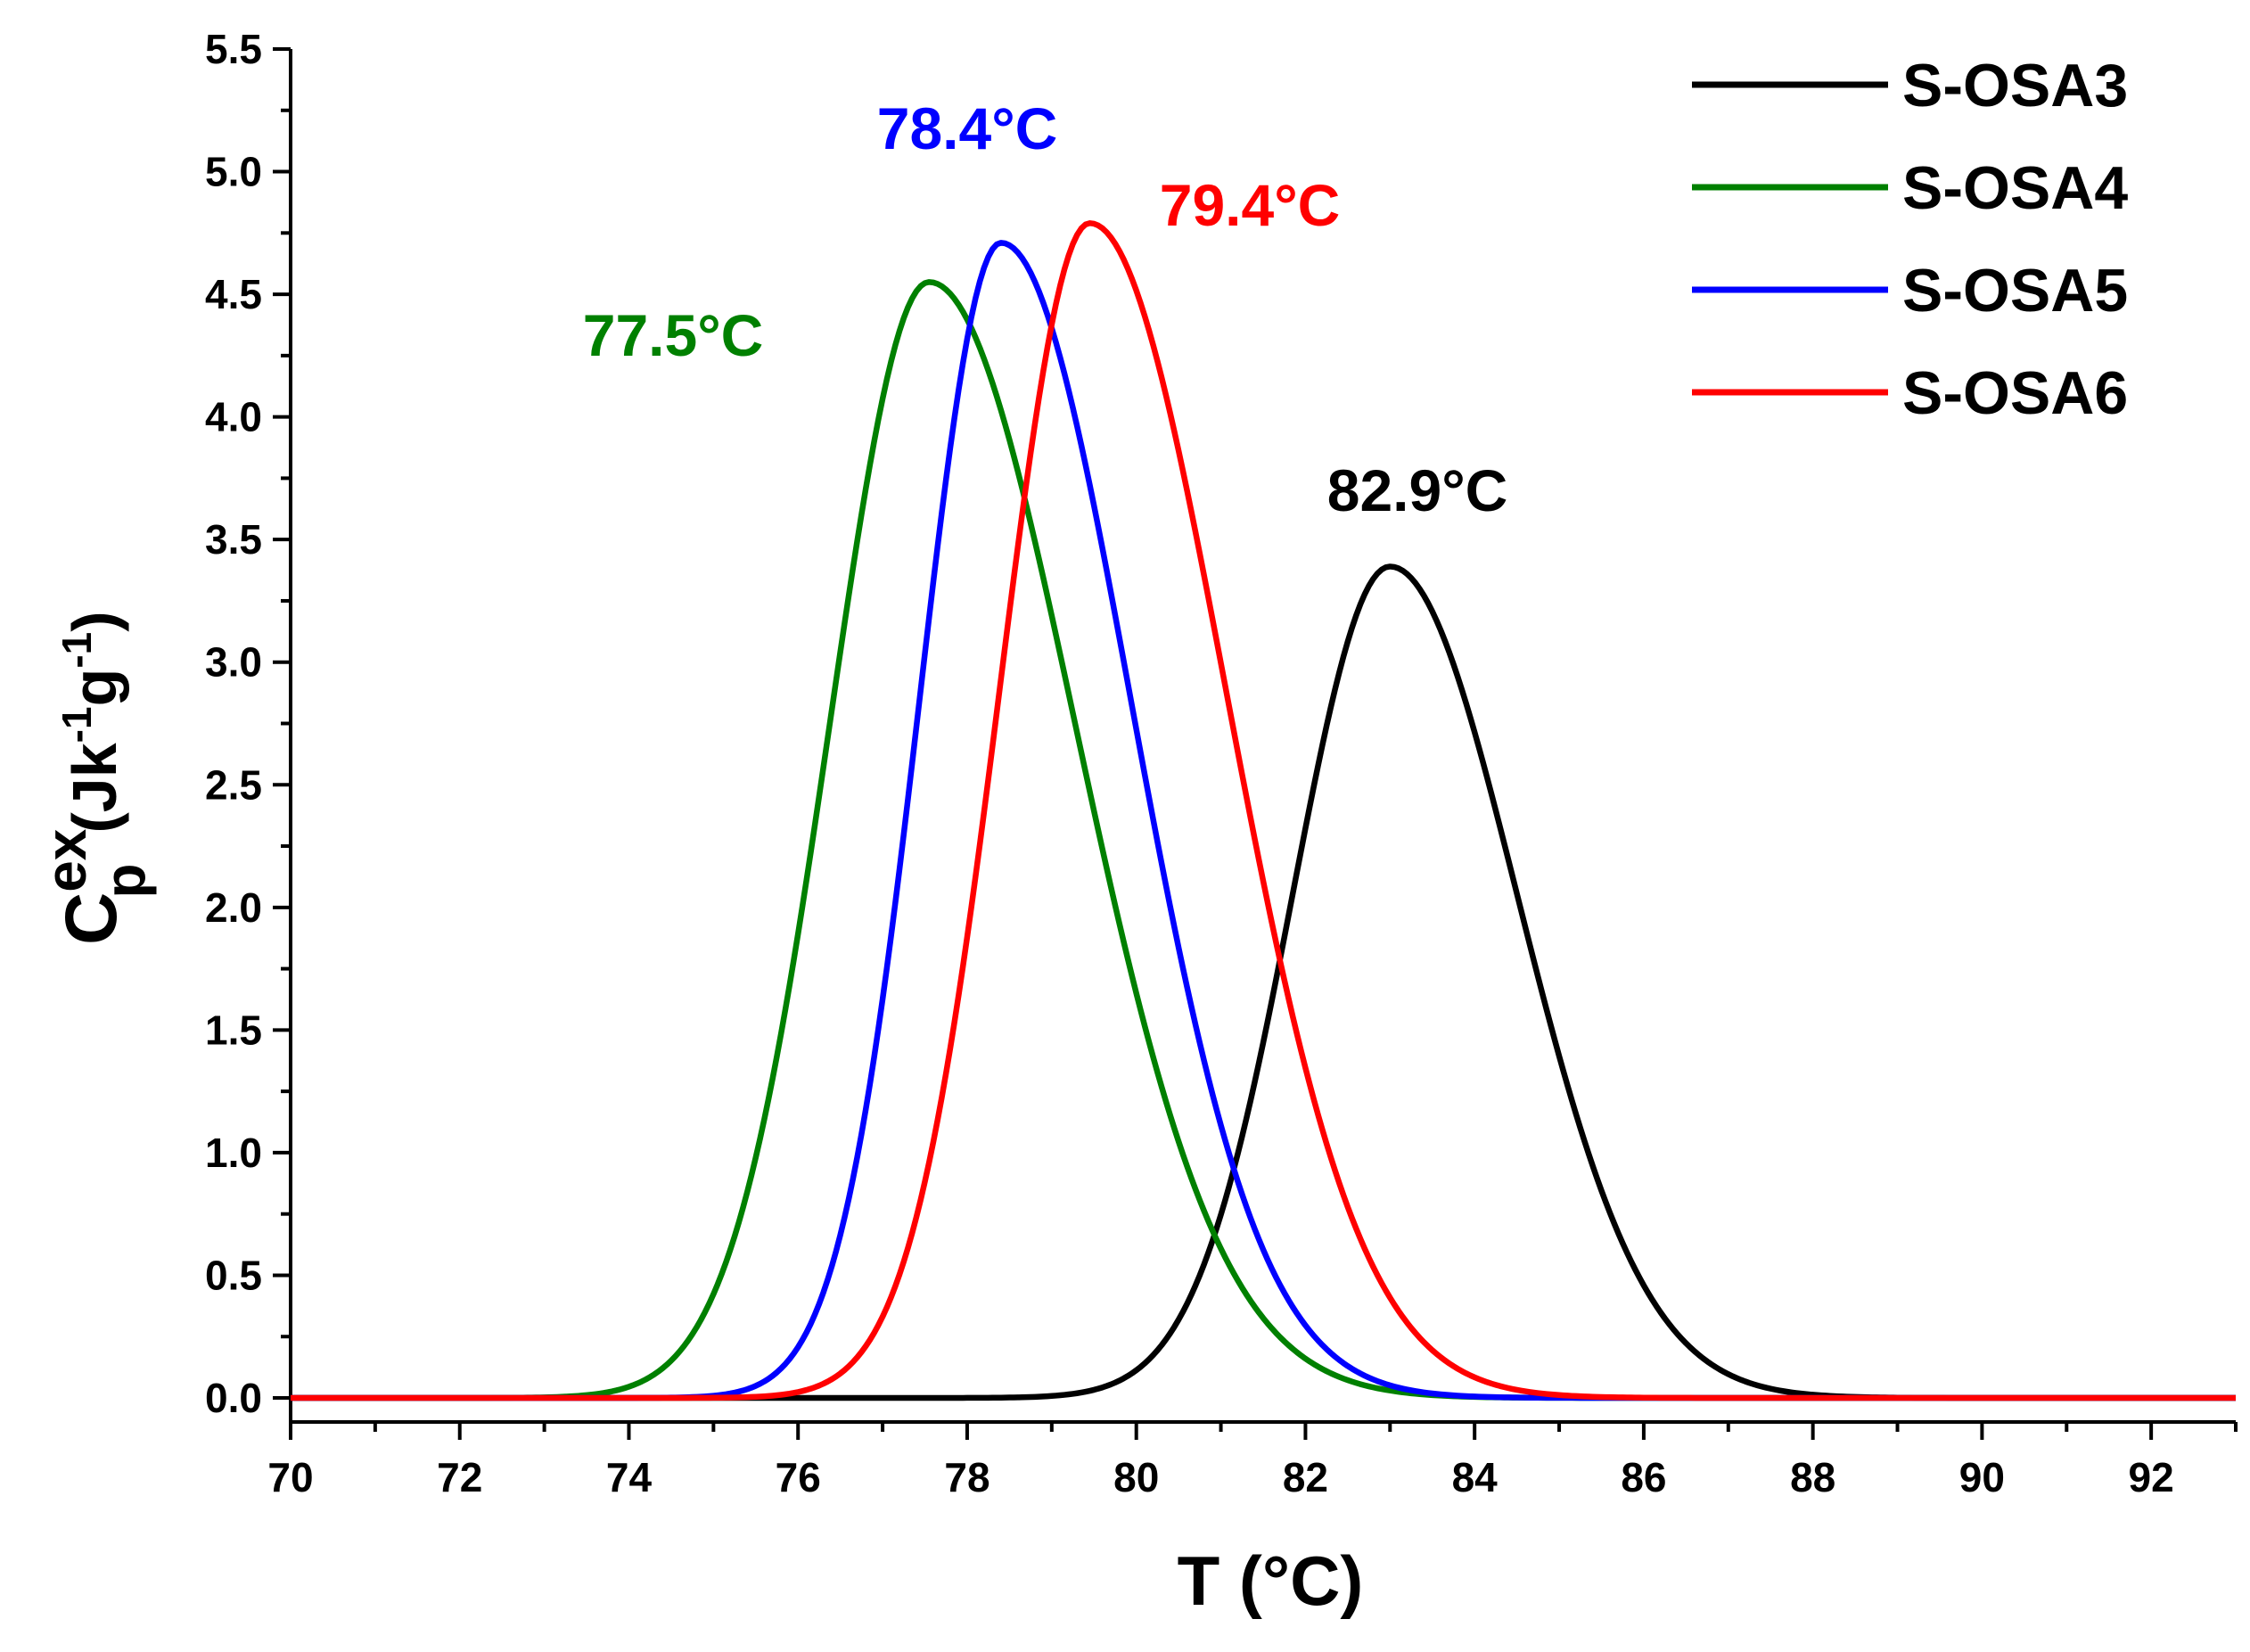 The height and width of the screenshot is (1652, 2250). I want to click on y-axis-title-superscript: ex, so click(66, 860).